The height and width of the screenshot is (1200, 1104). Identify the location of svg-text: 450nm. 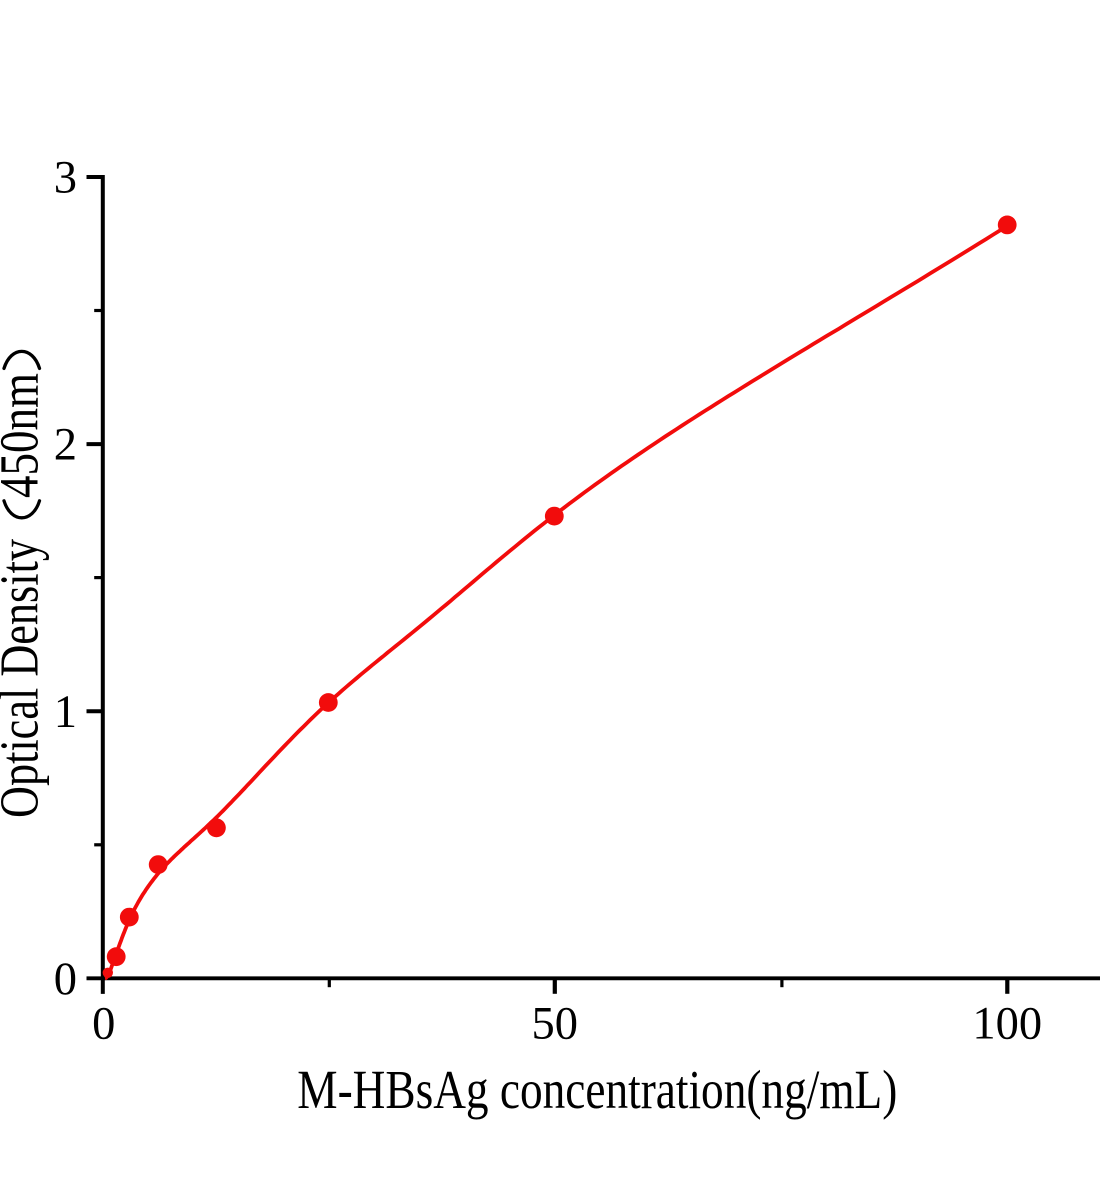
(25, 435).